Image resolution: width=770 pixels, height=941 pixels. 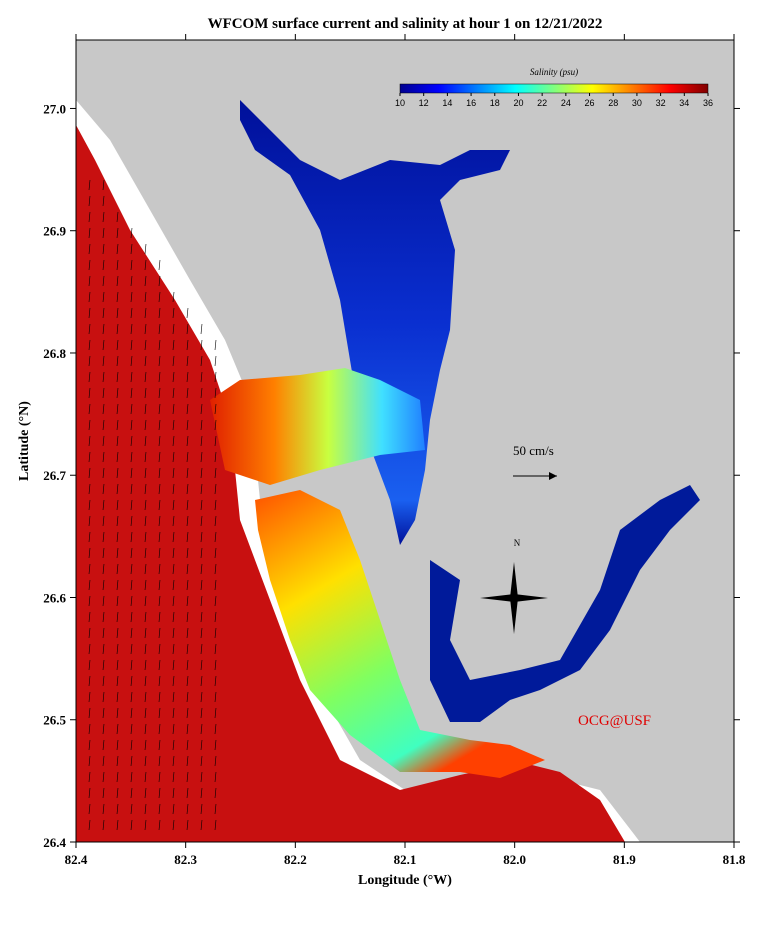 I want to click on colorbar-title: Salinity (psu), so click(x=554, y=72).